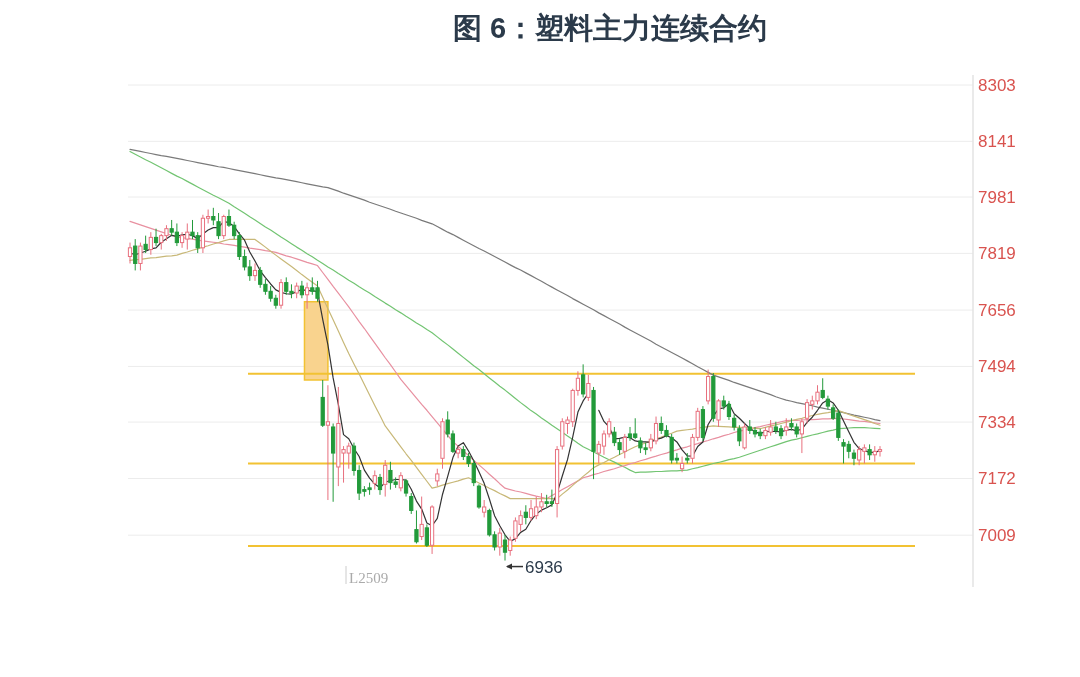 The height and width of the screenshot is (677, 1080). I want to click on y-tick-label: 7172, so click(997, 479).